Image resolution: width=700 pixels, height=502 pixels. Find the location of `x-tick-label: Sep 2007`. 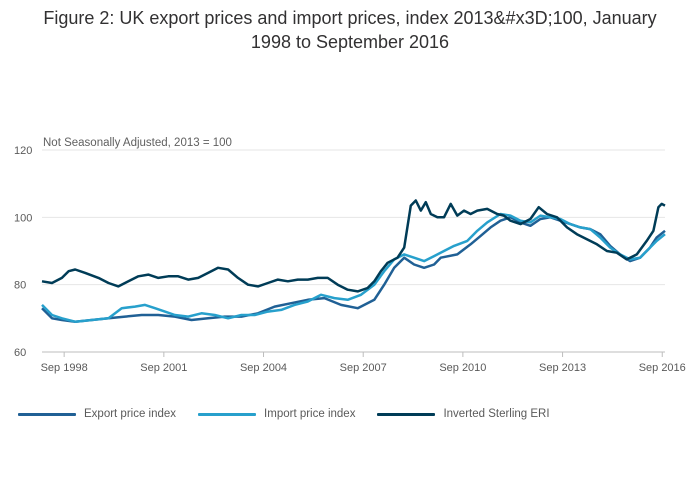

x-tick-label: Sep 2007 is located at coordinates (363, 368).